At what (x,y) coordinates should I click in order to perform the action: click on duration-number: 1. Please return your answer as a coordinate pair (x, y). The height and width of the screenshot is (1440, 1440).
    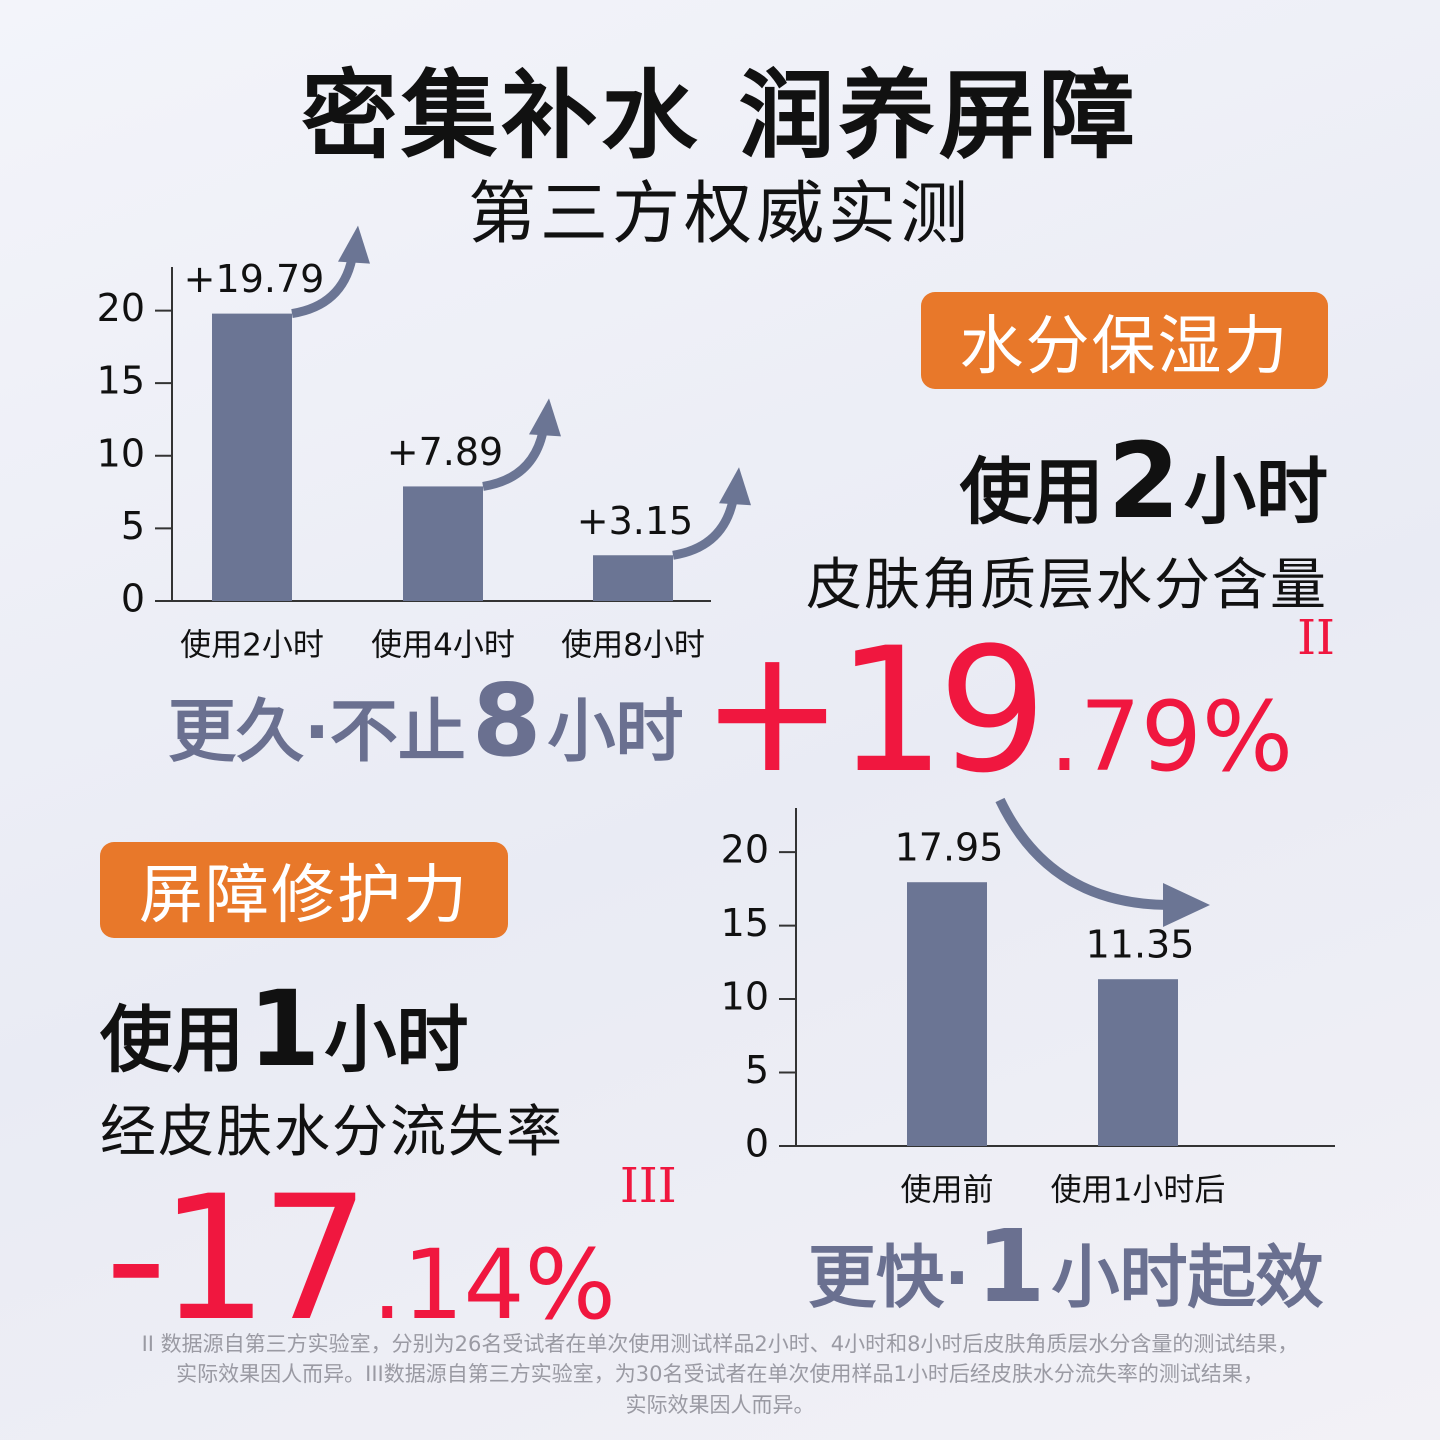
    Looking at the image, I should click on (284, 1029).